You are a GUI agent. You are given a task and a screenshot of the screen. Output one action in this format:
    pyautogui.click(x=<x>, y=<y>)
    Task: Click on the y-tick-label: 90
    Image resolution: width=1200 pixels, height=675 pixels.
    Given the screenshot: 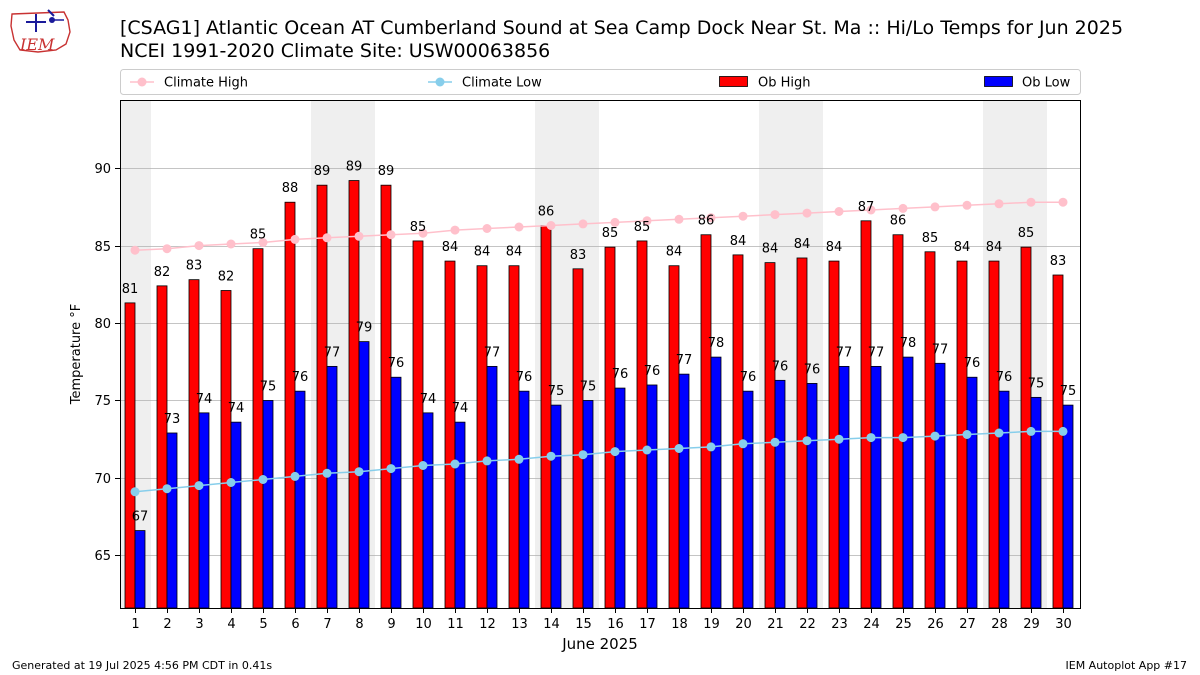 What is the action you would take?
    pyautogui.click(x=102, y=169)
    